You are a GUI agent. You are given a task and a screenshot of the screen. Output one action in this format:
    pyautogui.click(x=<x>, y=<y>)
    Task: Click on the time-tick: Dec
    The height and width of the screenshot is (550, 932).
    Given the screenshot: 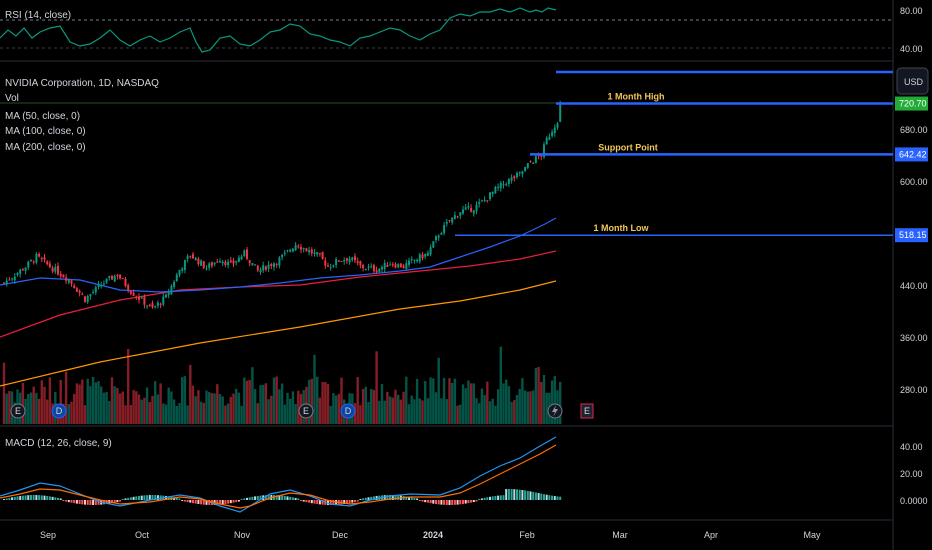 What is the action you would take?
    pyautogui.click(x=340, y=535)
    